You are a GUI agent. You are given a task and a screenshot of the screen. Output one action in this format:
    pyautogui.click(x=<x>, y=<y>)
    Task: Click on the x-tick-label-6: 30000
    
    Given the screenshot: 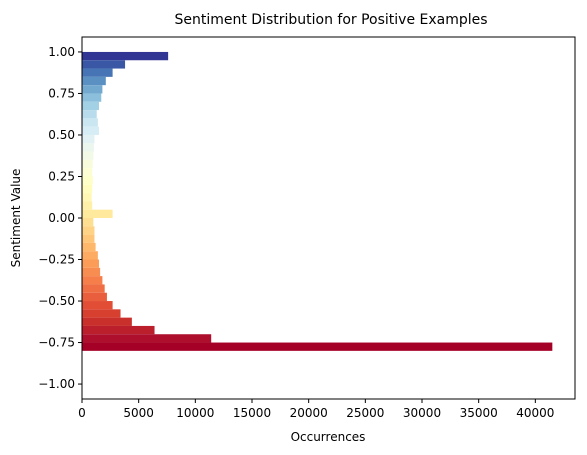 What is the action you would take?
    pyautogui.click(x=422, y=413)
    